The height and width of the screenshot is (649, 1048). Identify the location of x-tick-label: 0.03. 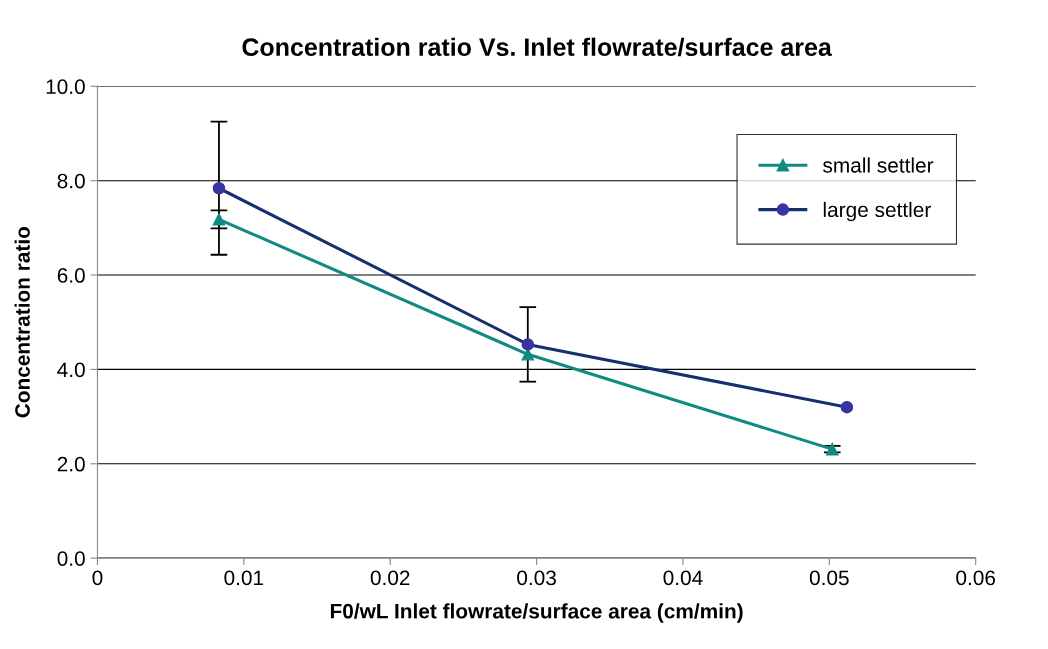
(536, 578).